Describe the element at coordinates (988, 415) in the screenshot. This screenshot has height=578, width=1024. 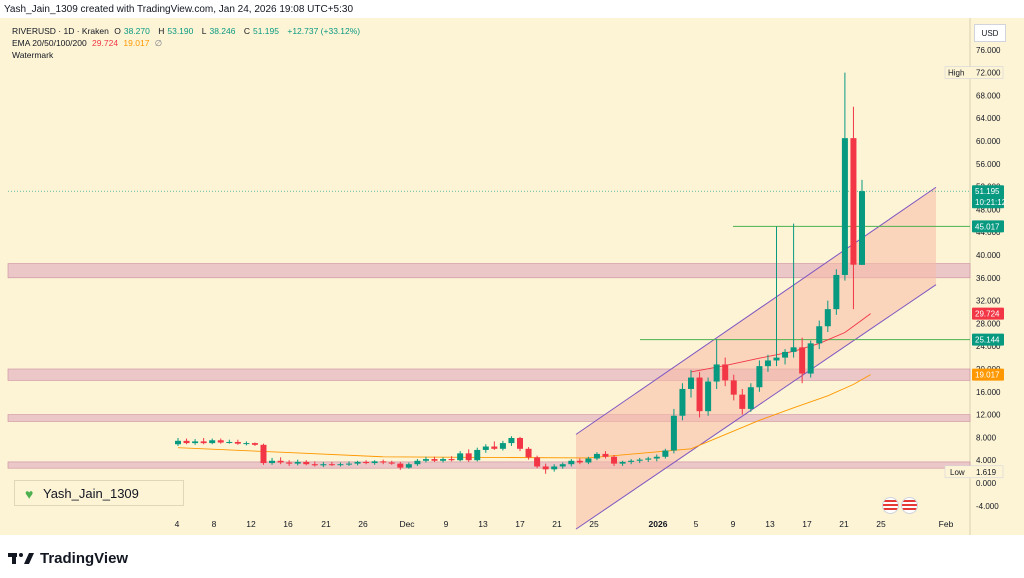
I see `price-tick-label: 12.000` at that location.